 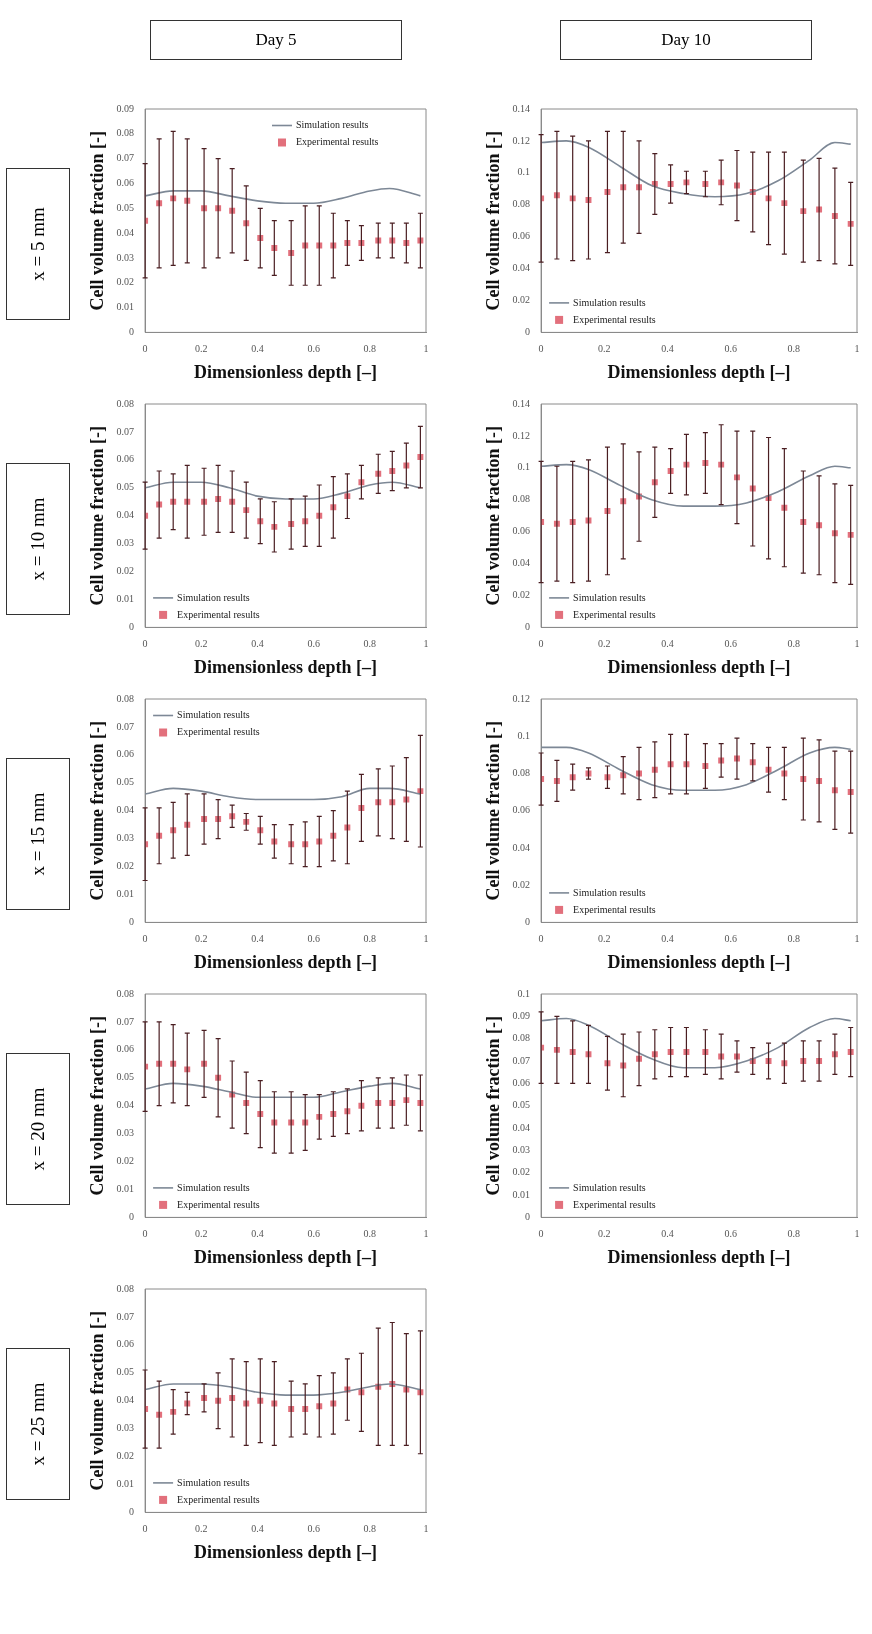 I want to click on y-tick-label: 0.07, so click(x=125, y=1316).